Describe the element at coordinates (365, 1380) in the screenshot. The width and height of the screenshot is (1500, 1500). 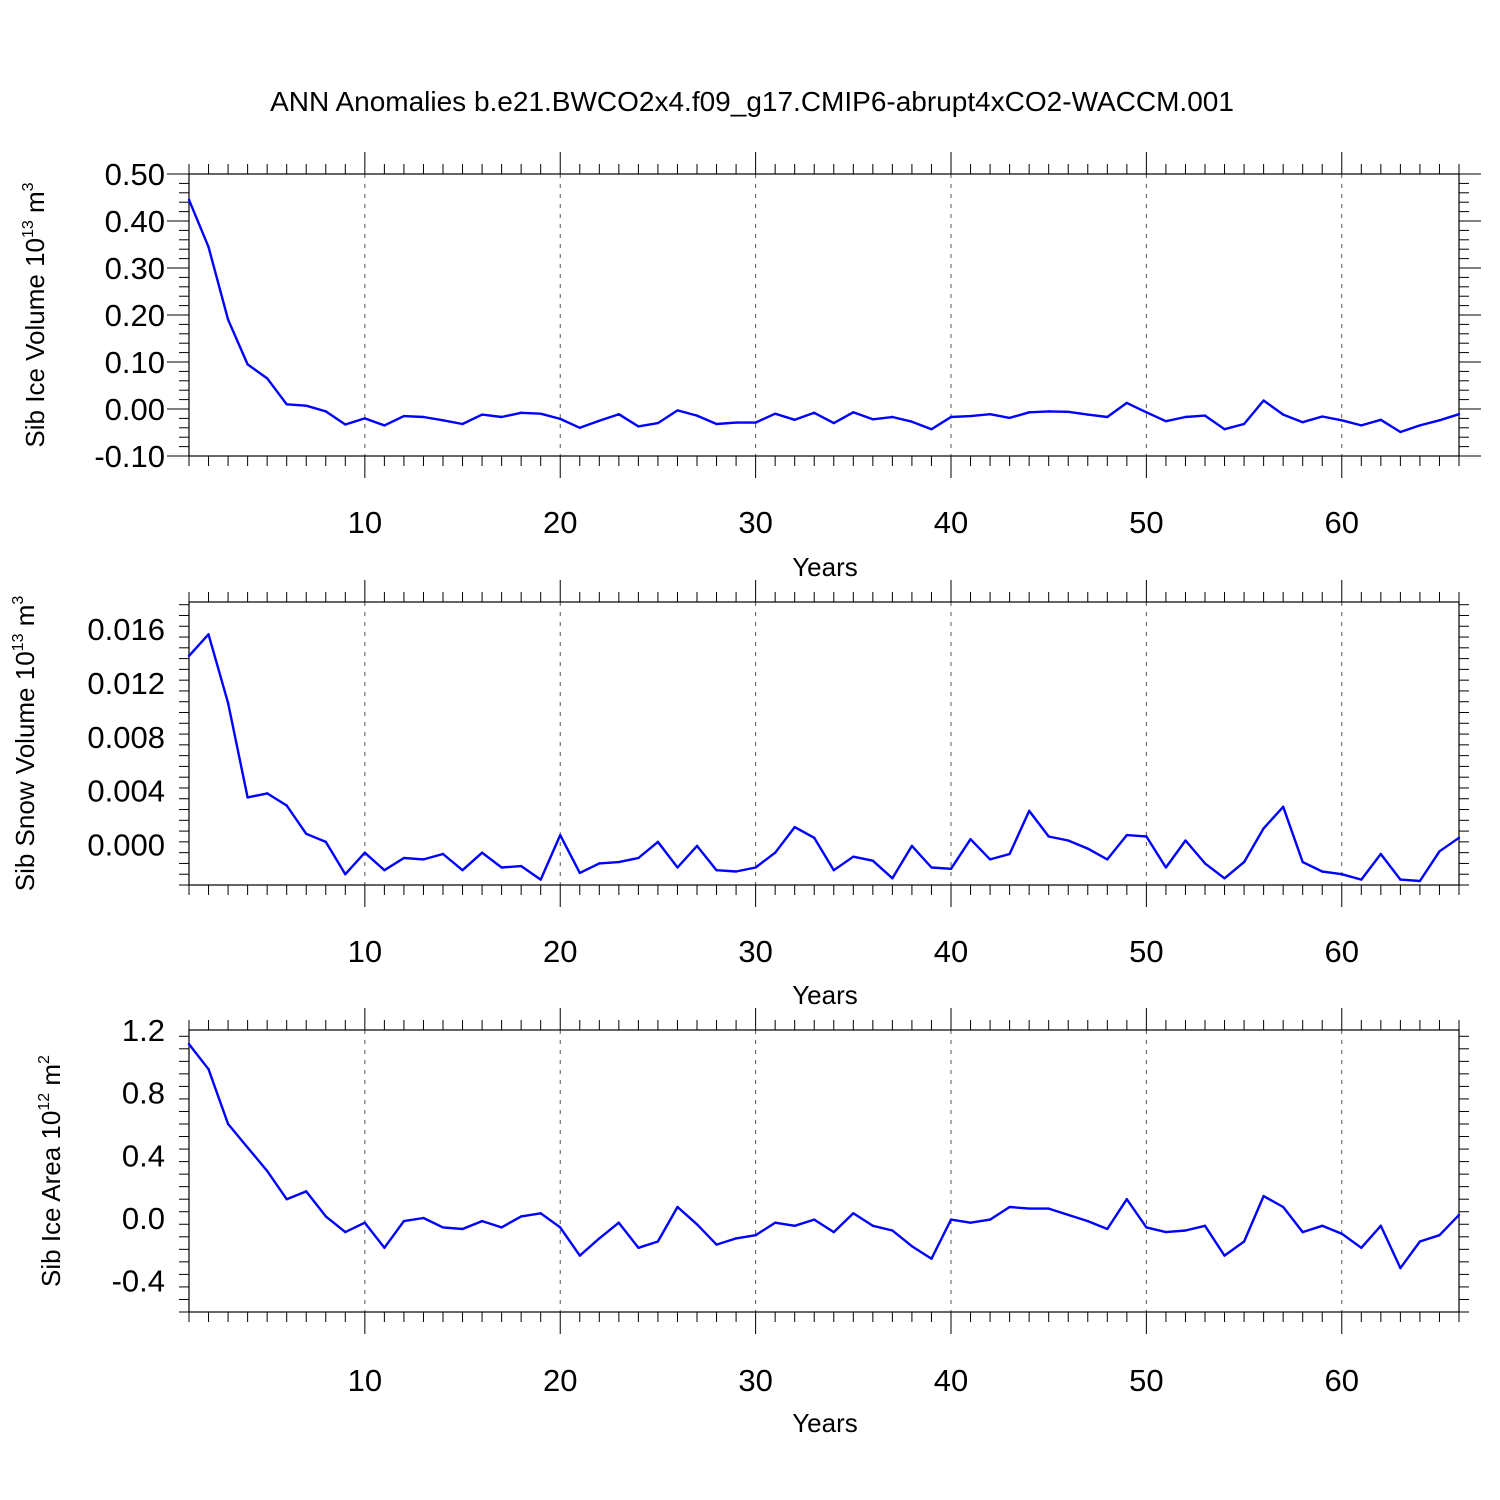
I see `x-tick-label: 10` at that location.